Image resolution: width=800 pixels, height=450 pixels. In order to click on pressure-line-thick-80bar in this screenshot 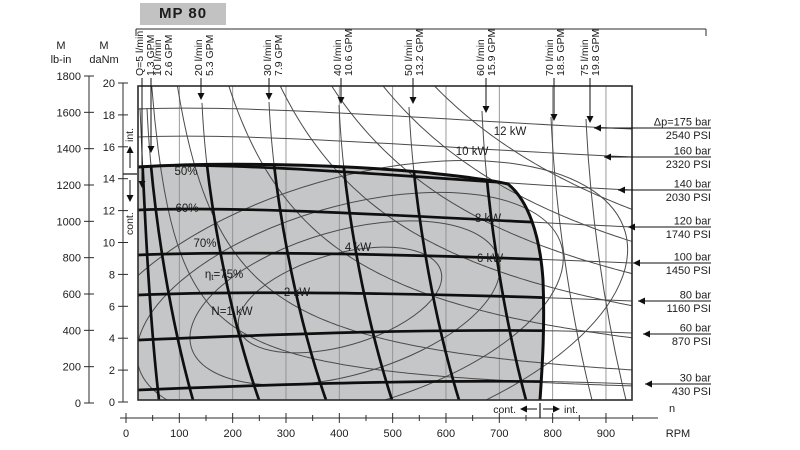, I will do `click(341, 297)`.